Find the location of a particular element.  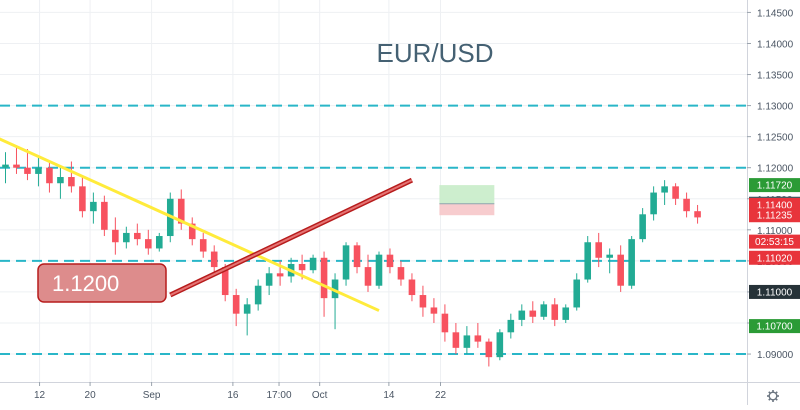

time-axis-label: 22 is located at coordinates (441, 395).